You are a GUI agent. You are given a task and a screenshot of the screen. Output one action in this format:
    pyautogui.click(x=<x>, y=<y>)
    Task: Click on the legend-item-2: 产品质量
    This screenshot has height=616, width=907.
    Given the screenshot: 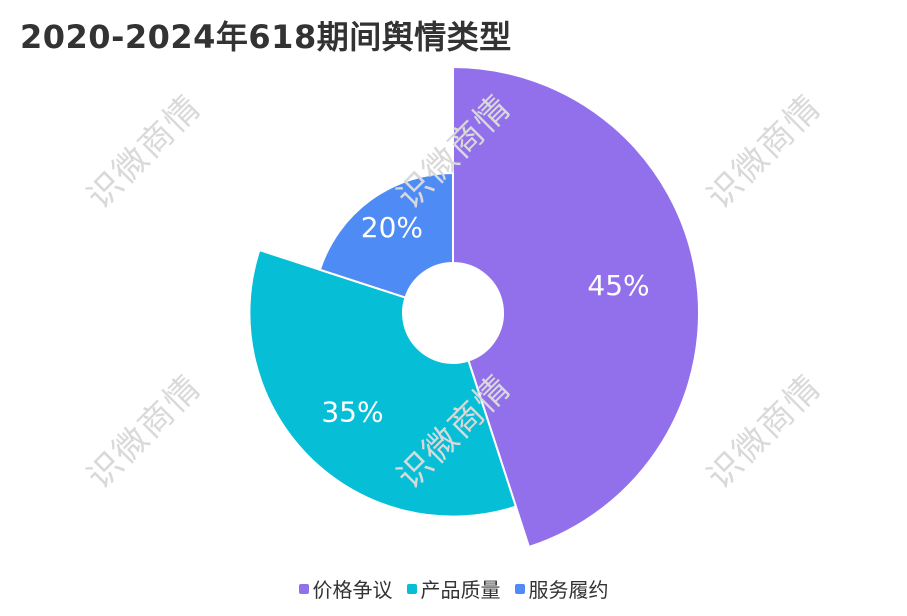 What is the action you would take?
    pyautogui.click(x=453, y=588)
    